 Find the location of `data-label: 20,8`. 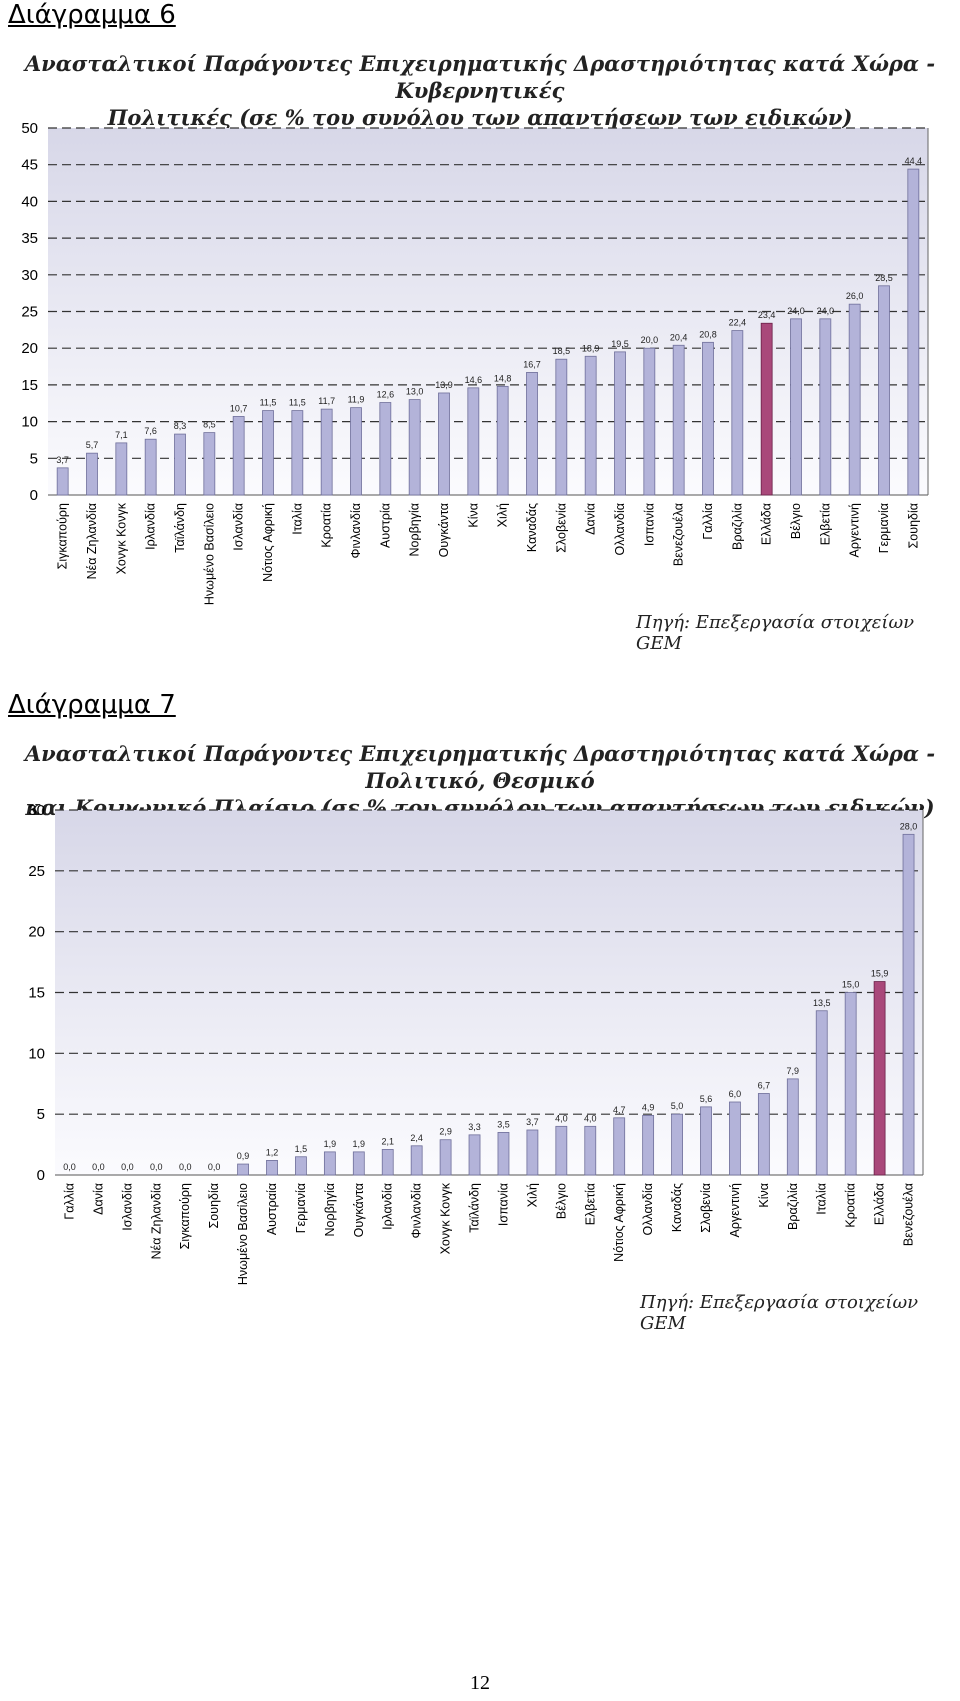

data-label: 20,8 is located at coordinates (708, 334).